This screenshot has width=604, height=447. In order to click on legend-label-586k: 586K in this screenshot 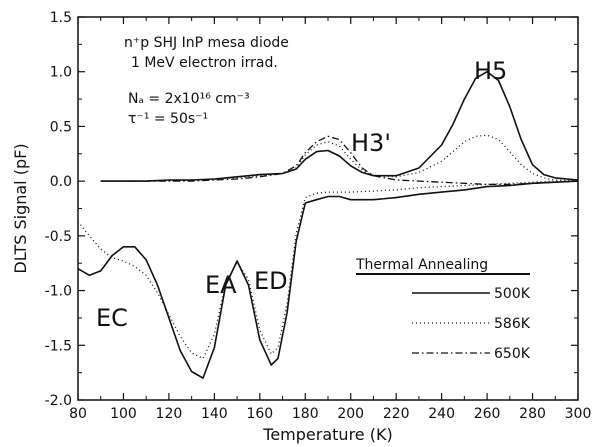, I will do `click(512, 324)`.